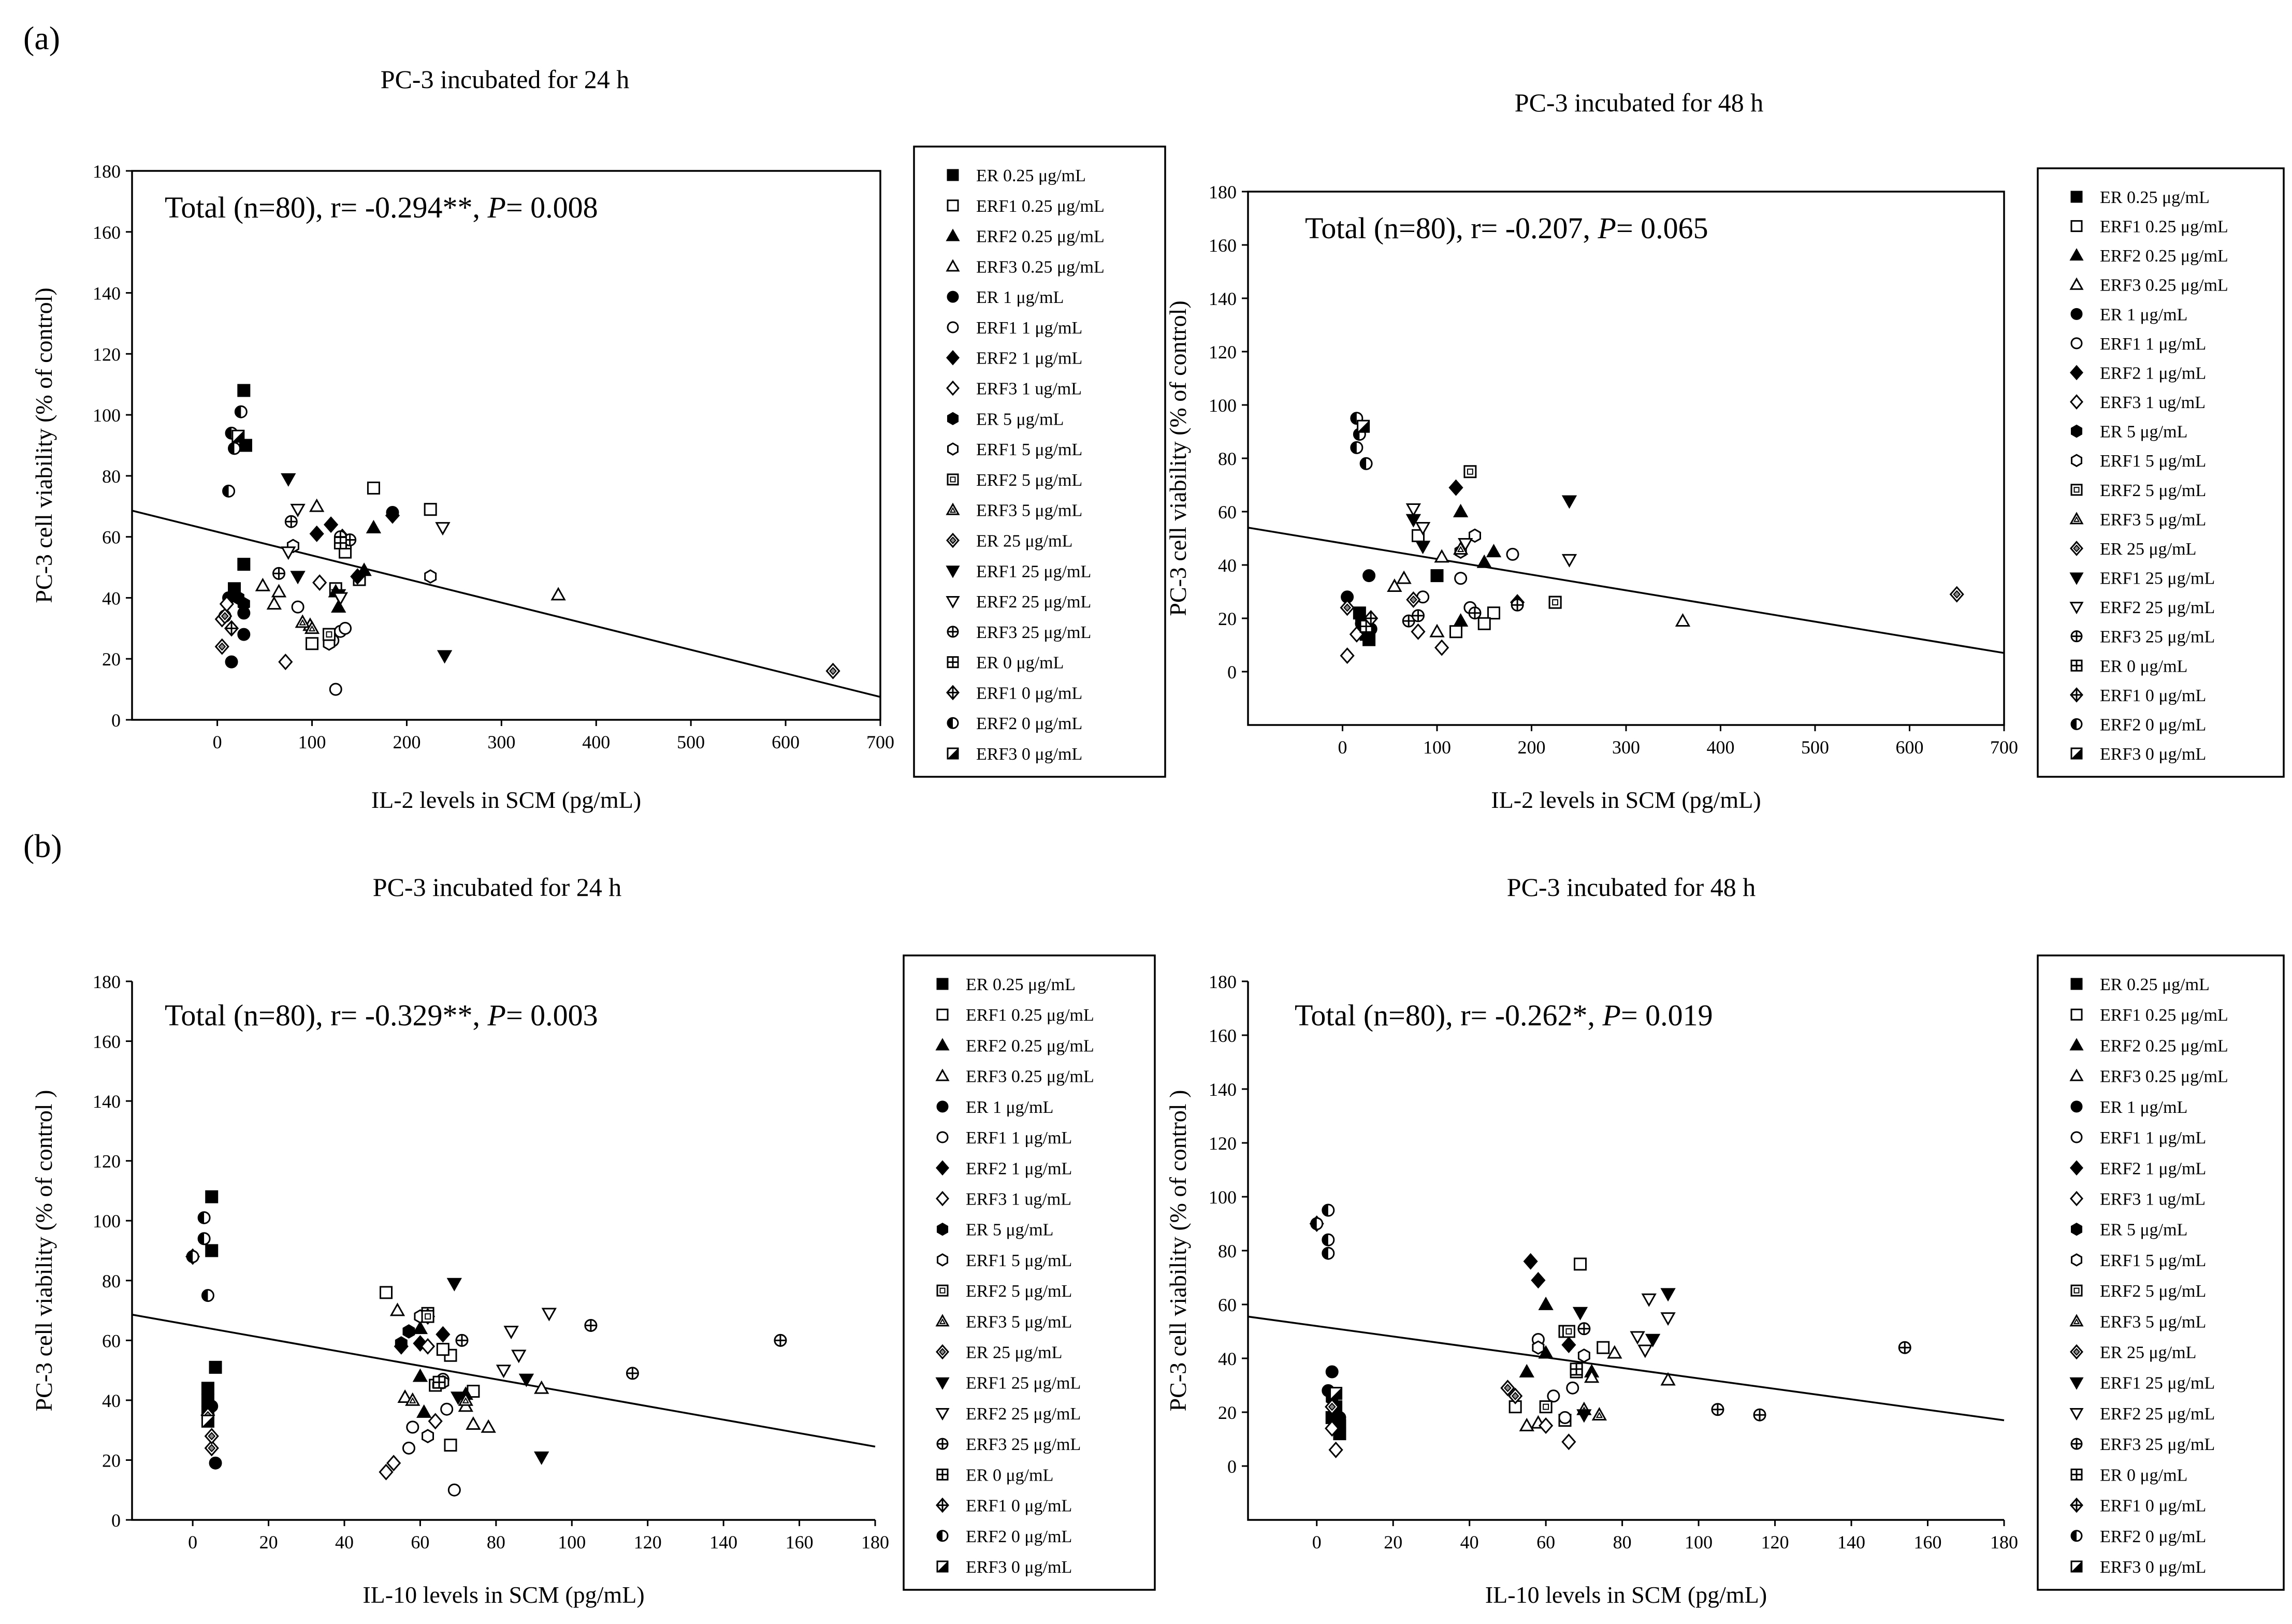 This screenshot has width=2292, height=1624. Describe the element at coordinates (2128, 1108) in the screenshot. I see `legend-item: ER 1 μg/mL` at that location.